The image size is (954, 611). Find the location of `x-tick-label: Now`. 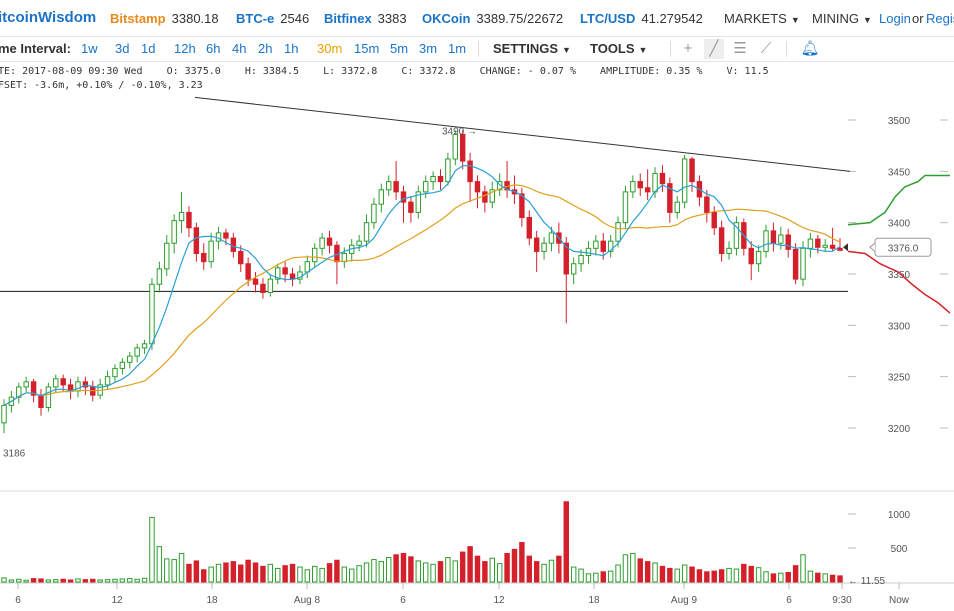

x-tick-label: Now is located at coordinates (899, 600).